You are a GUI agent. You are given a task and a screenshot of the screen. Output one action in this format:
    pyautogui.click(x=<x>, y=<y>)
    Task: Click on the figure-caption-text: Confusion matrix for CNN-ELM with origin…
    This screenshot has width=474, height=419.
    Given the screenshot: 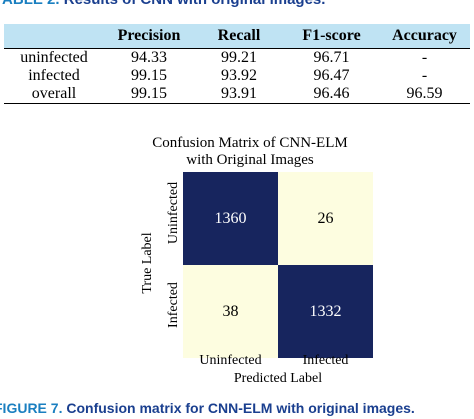 What is the action you would take?
    pyautogui.click(x=240, y=408)
    